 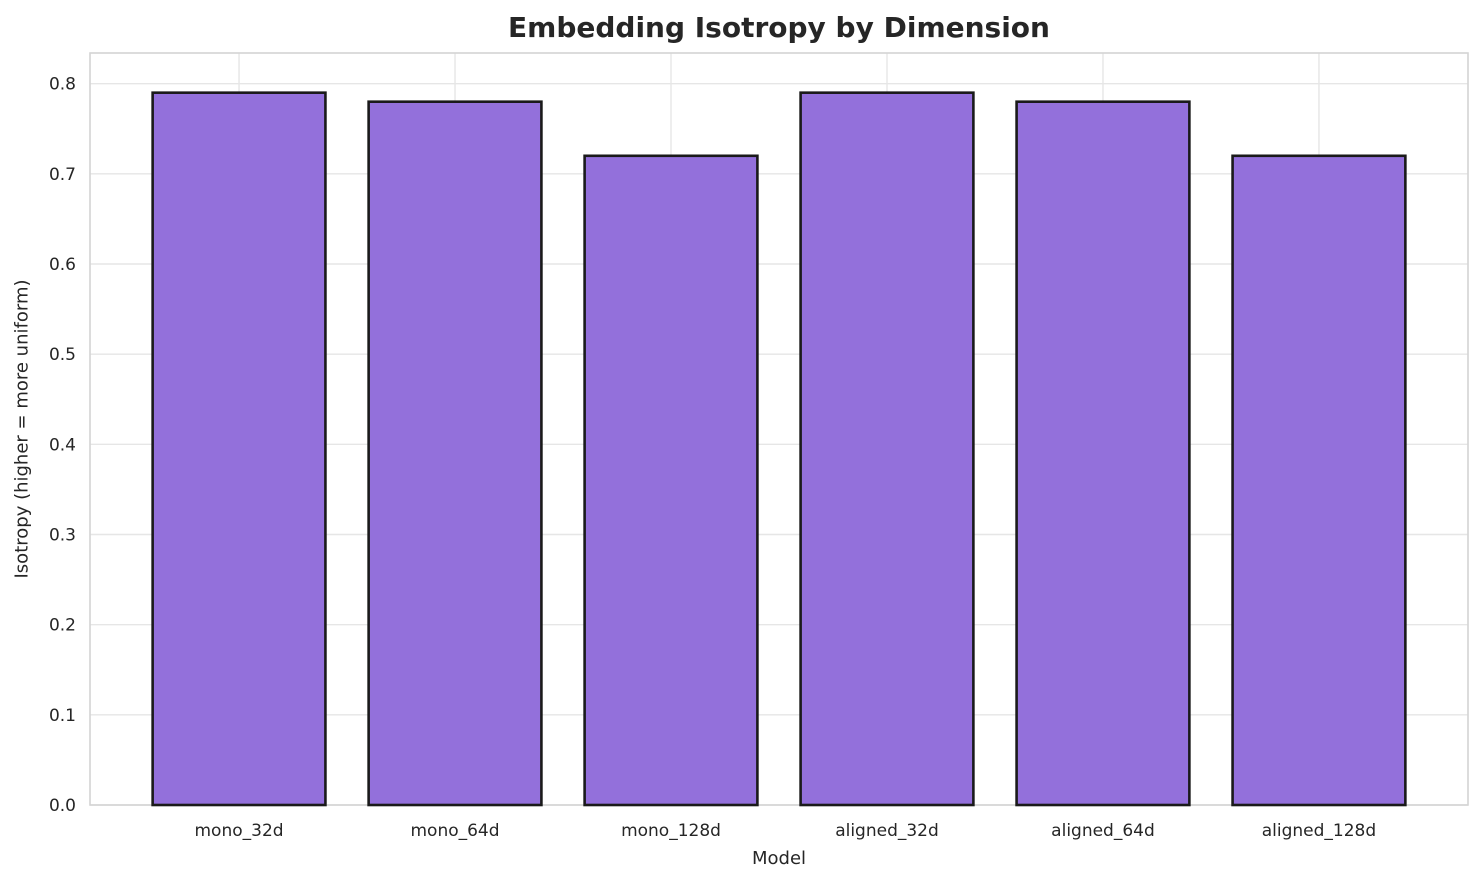 What do you see at coordinates (887, 831) in the screenshot?
I see `x-tick-label: aligned_32d` at bounding box center [887, 831].